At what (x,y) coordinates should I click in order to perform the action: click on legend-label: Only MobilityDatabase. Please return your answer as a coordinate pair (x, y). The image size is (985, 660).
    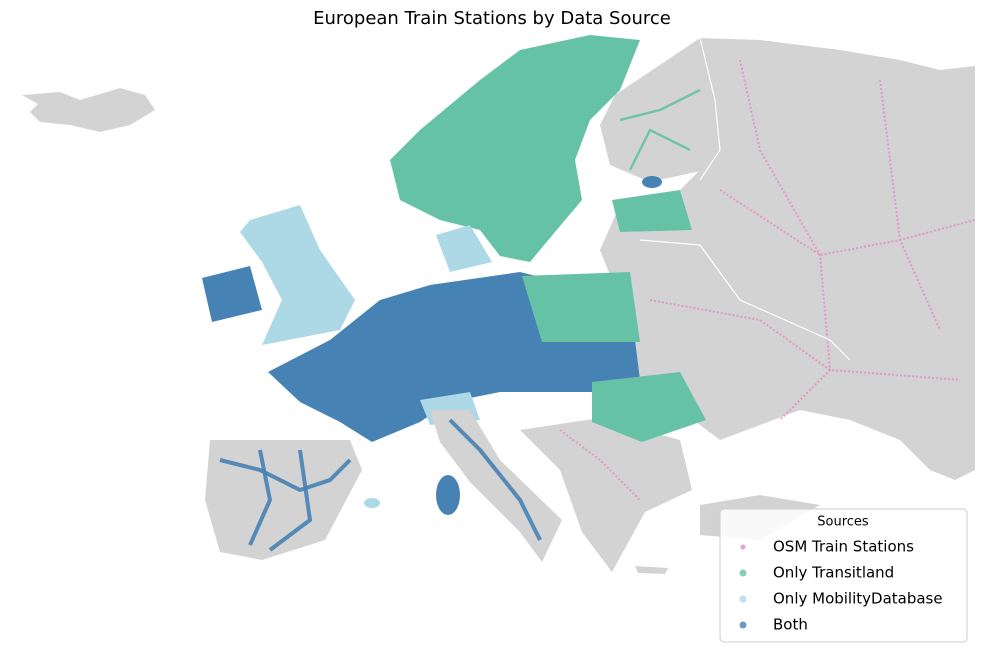
    Looking at the image, I should click on (858, 599).